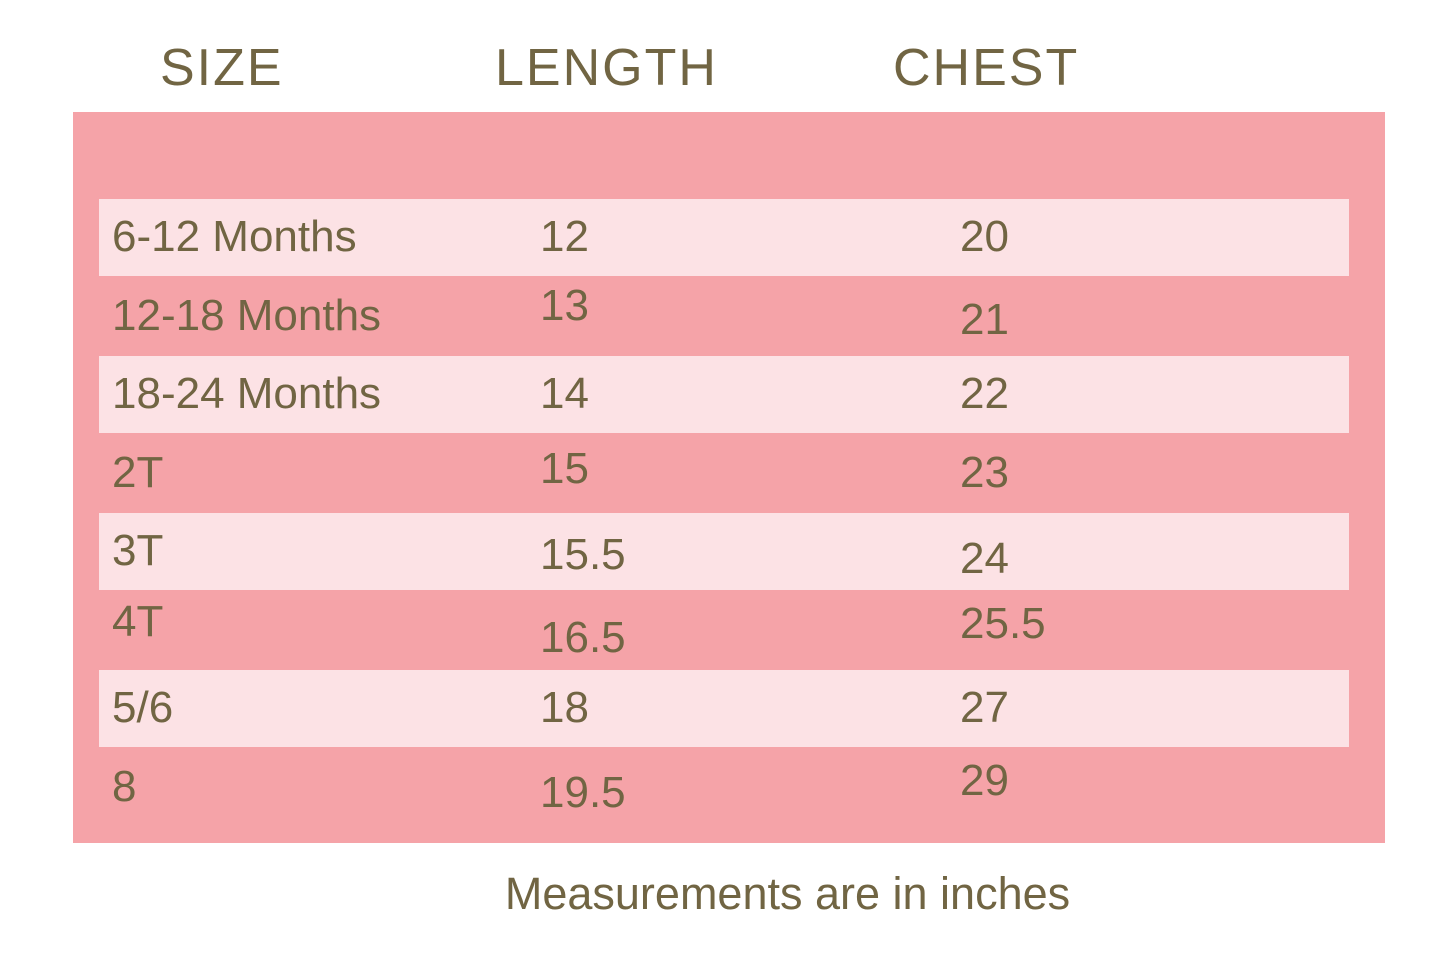  I want to click on chest-cell: 23, so click(984, 472).